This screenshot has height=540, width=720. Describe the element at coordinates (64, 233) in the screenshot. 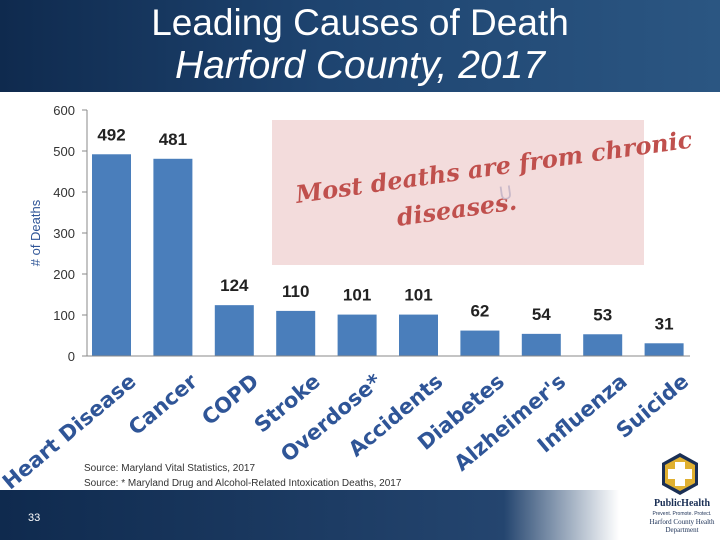

I see `y-tick-label: 300` at that location.